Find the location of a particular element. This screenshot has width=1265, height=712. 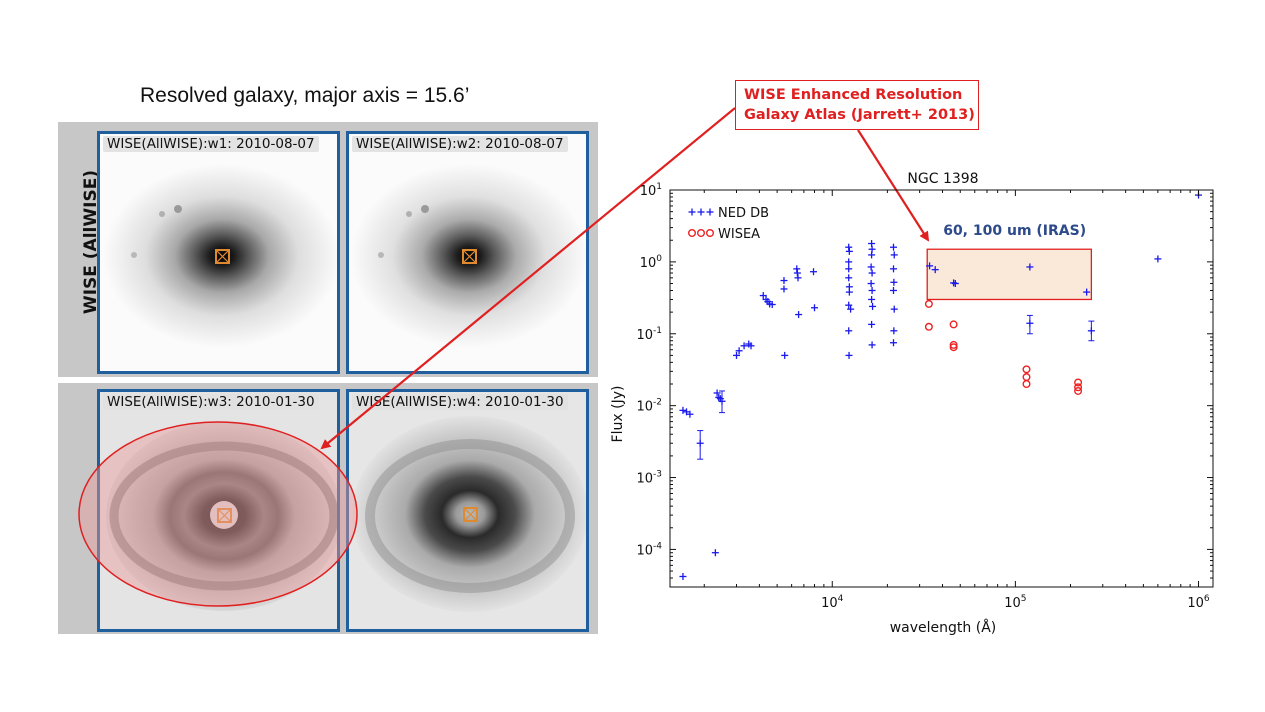

tile-w2: WISE(AllWISE):w2: 2010-08-07 is located at coordinates (467, 252).